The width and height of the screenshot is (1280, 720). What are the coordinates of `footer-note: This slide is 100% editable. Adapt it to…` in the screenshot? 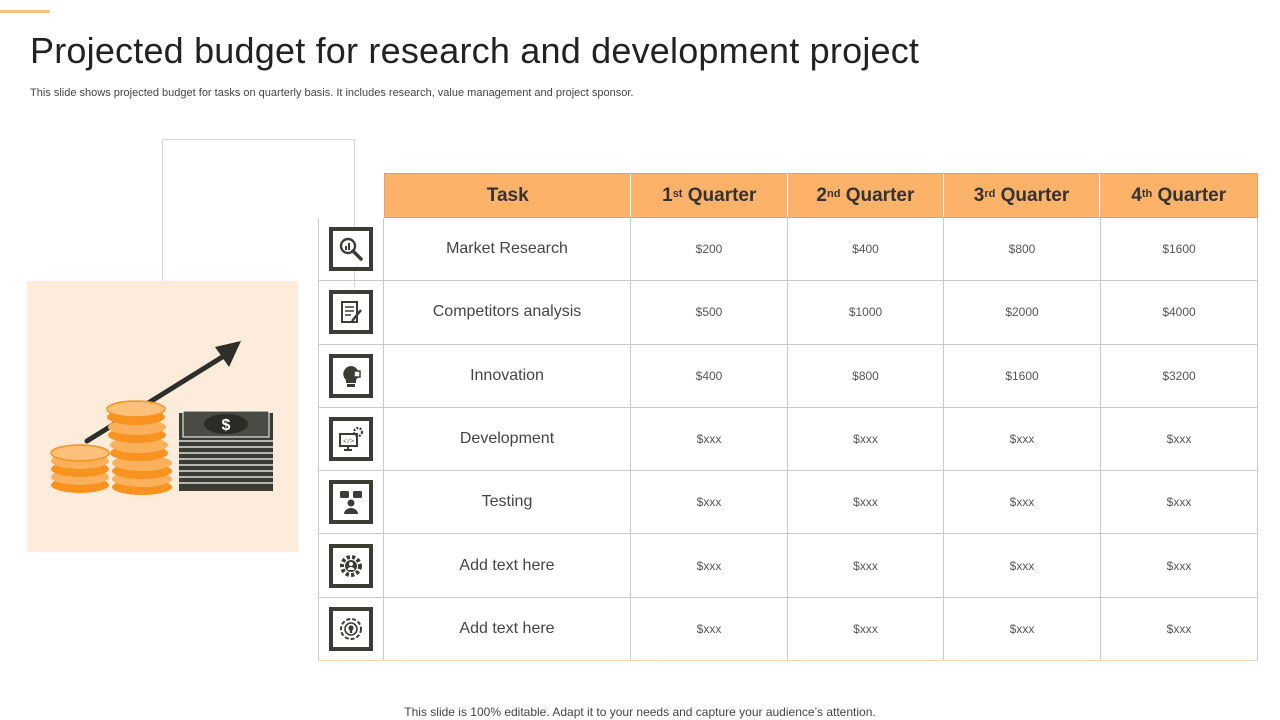 It's located at (640, 712).